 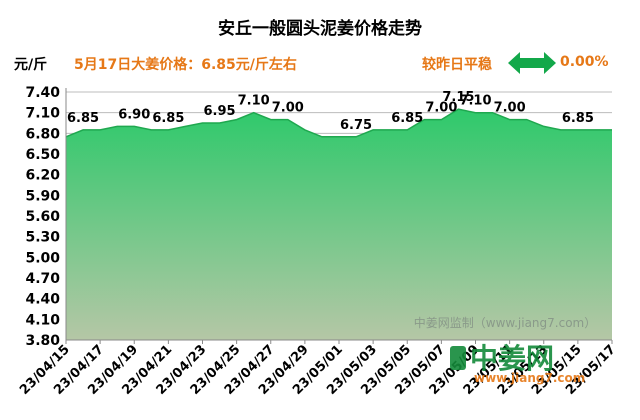 What do you see at coordinates (512, 358) in the screenshot?
I see `logo-text: 中姜网` at bounding box center [512, 358].